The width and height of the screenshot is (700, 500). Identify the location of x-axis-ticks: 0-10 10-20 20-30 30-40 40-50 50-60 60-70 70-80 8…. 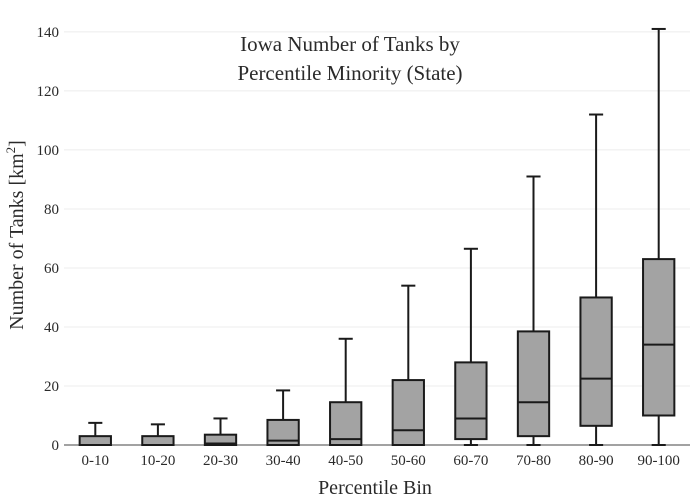
(381, 461).